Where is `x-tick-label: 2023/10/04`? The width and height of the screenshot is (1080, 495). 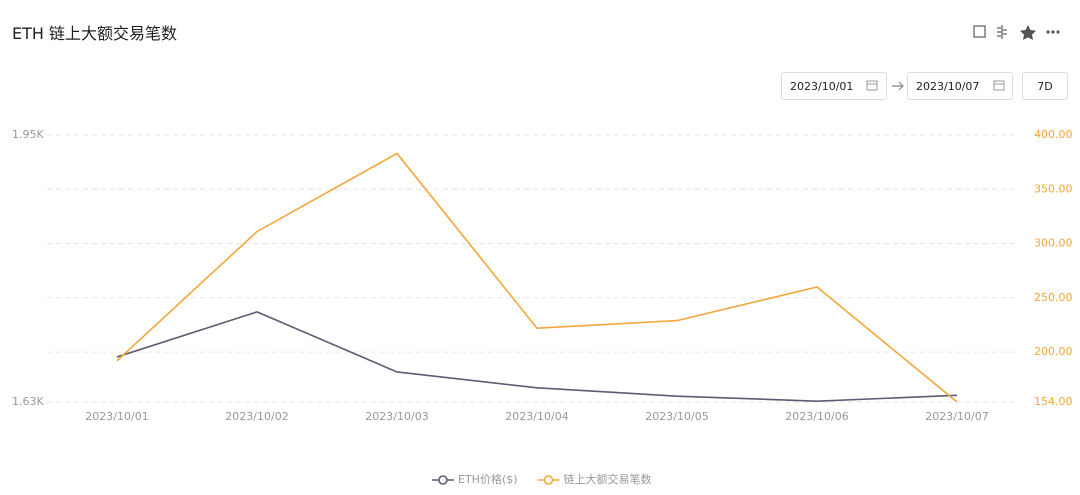
x-tick-label: 2023/10/04 is located at coordinates (536, 416).